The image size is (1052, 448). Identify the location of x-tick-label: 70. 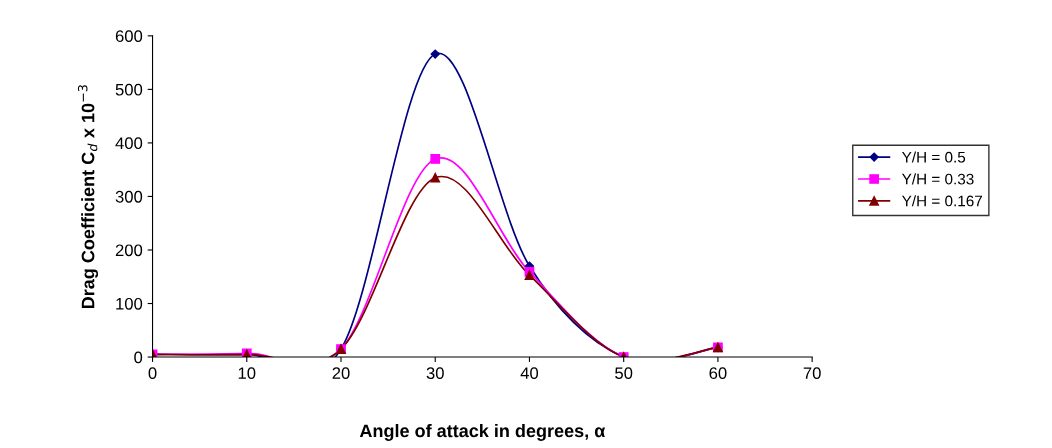
(812, 373).